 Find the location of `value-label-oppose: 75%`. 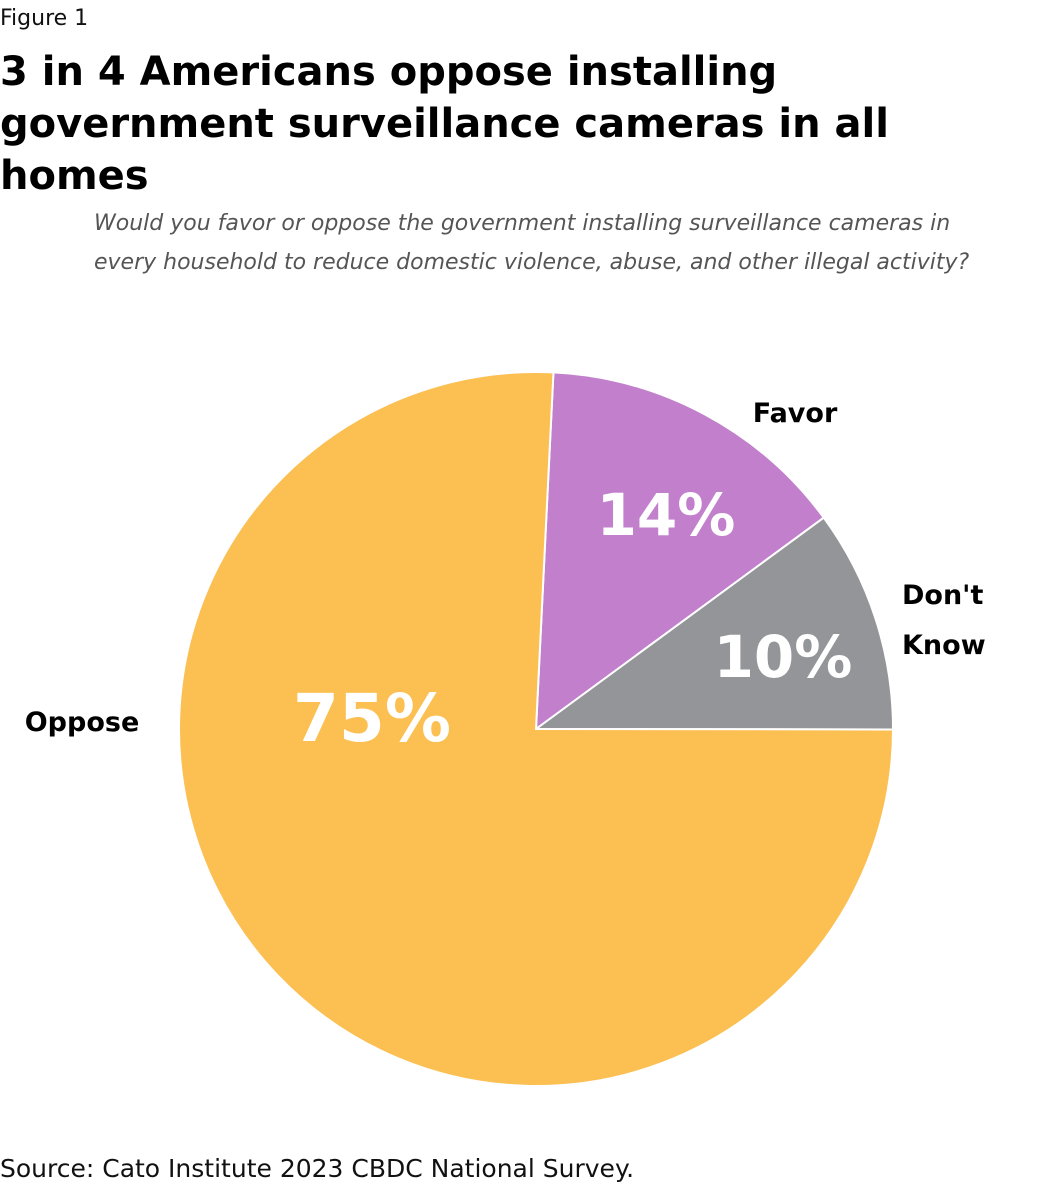

value-label-oppose: 75% is located at coordinates (372, 718).